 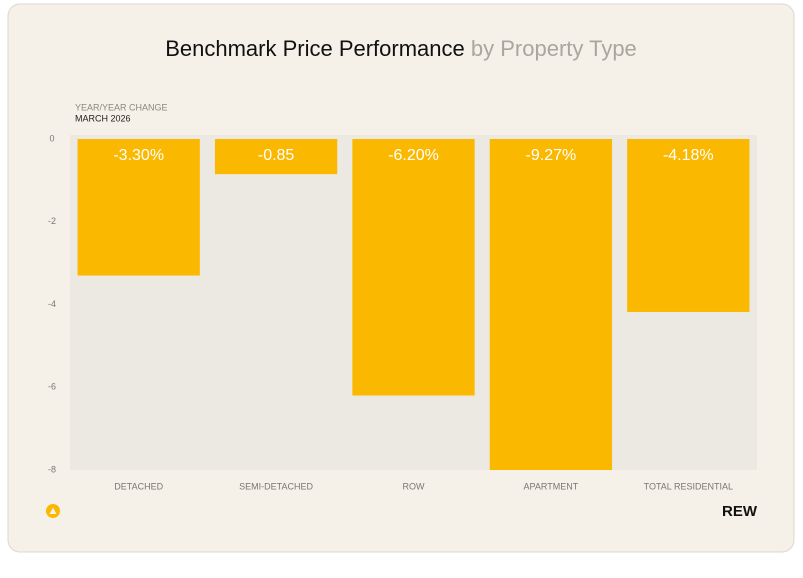 What do you see at coordinates (554, 48) in the screenshot?
I see `title-suffix: by Property Type` at bounding box center [554, 48].